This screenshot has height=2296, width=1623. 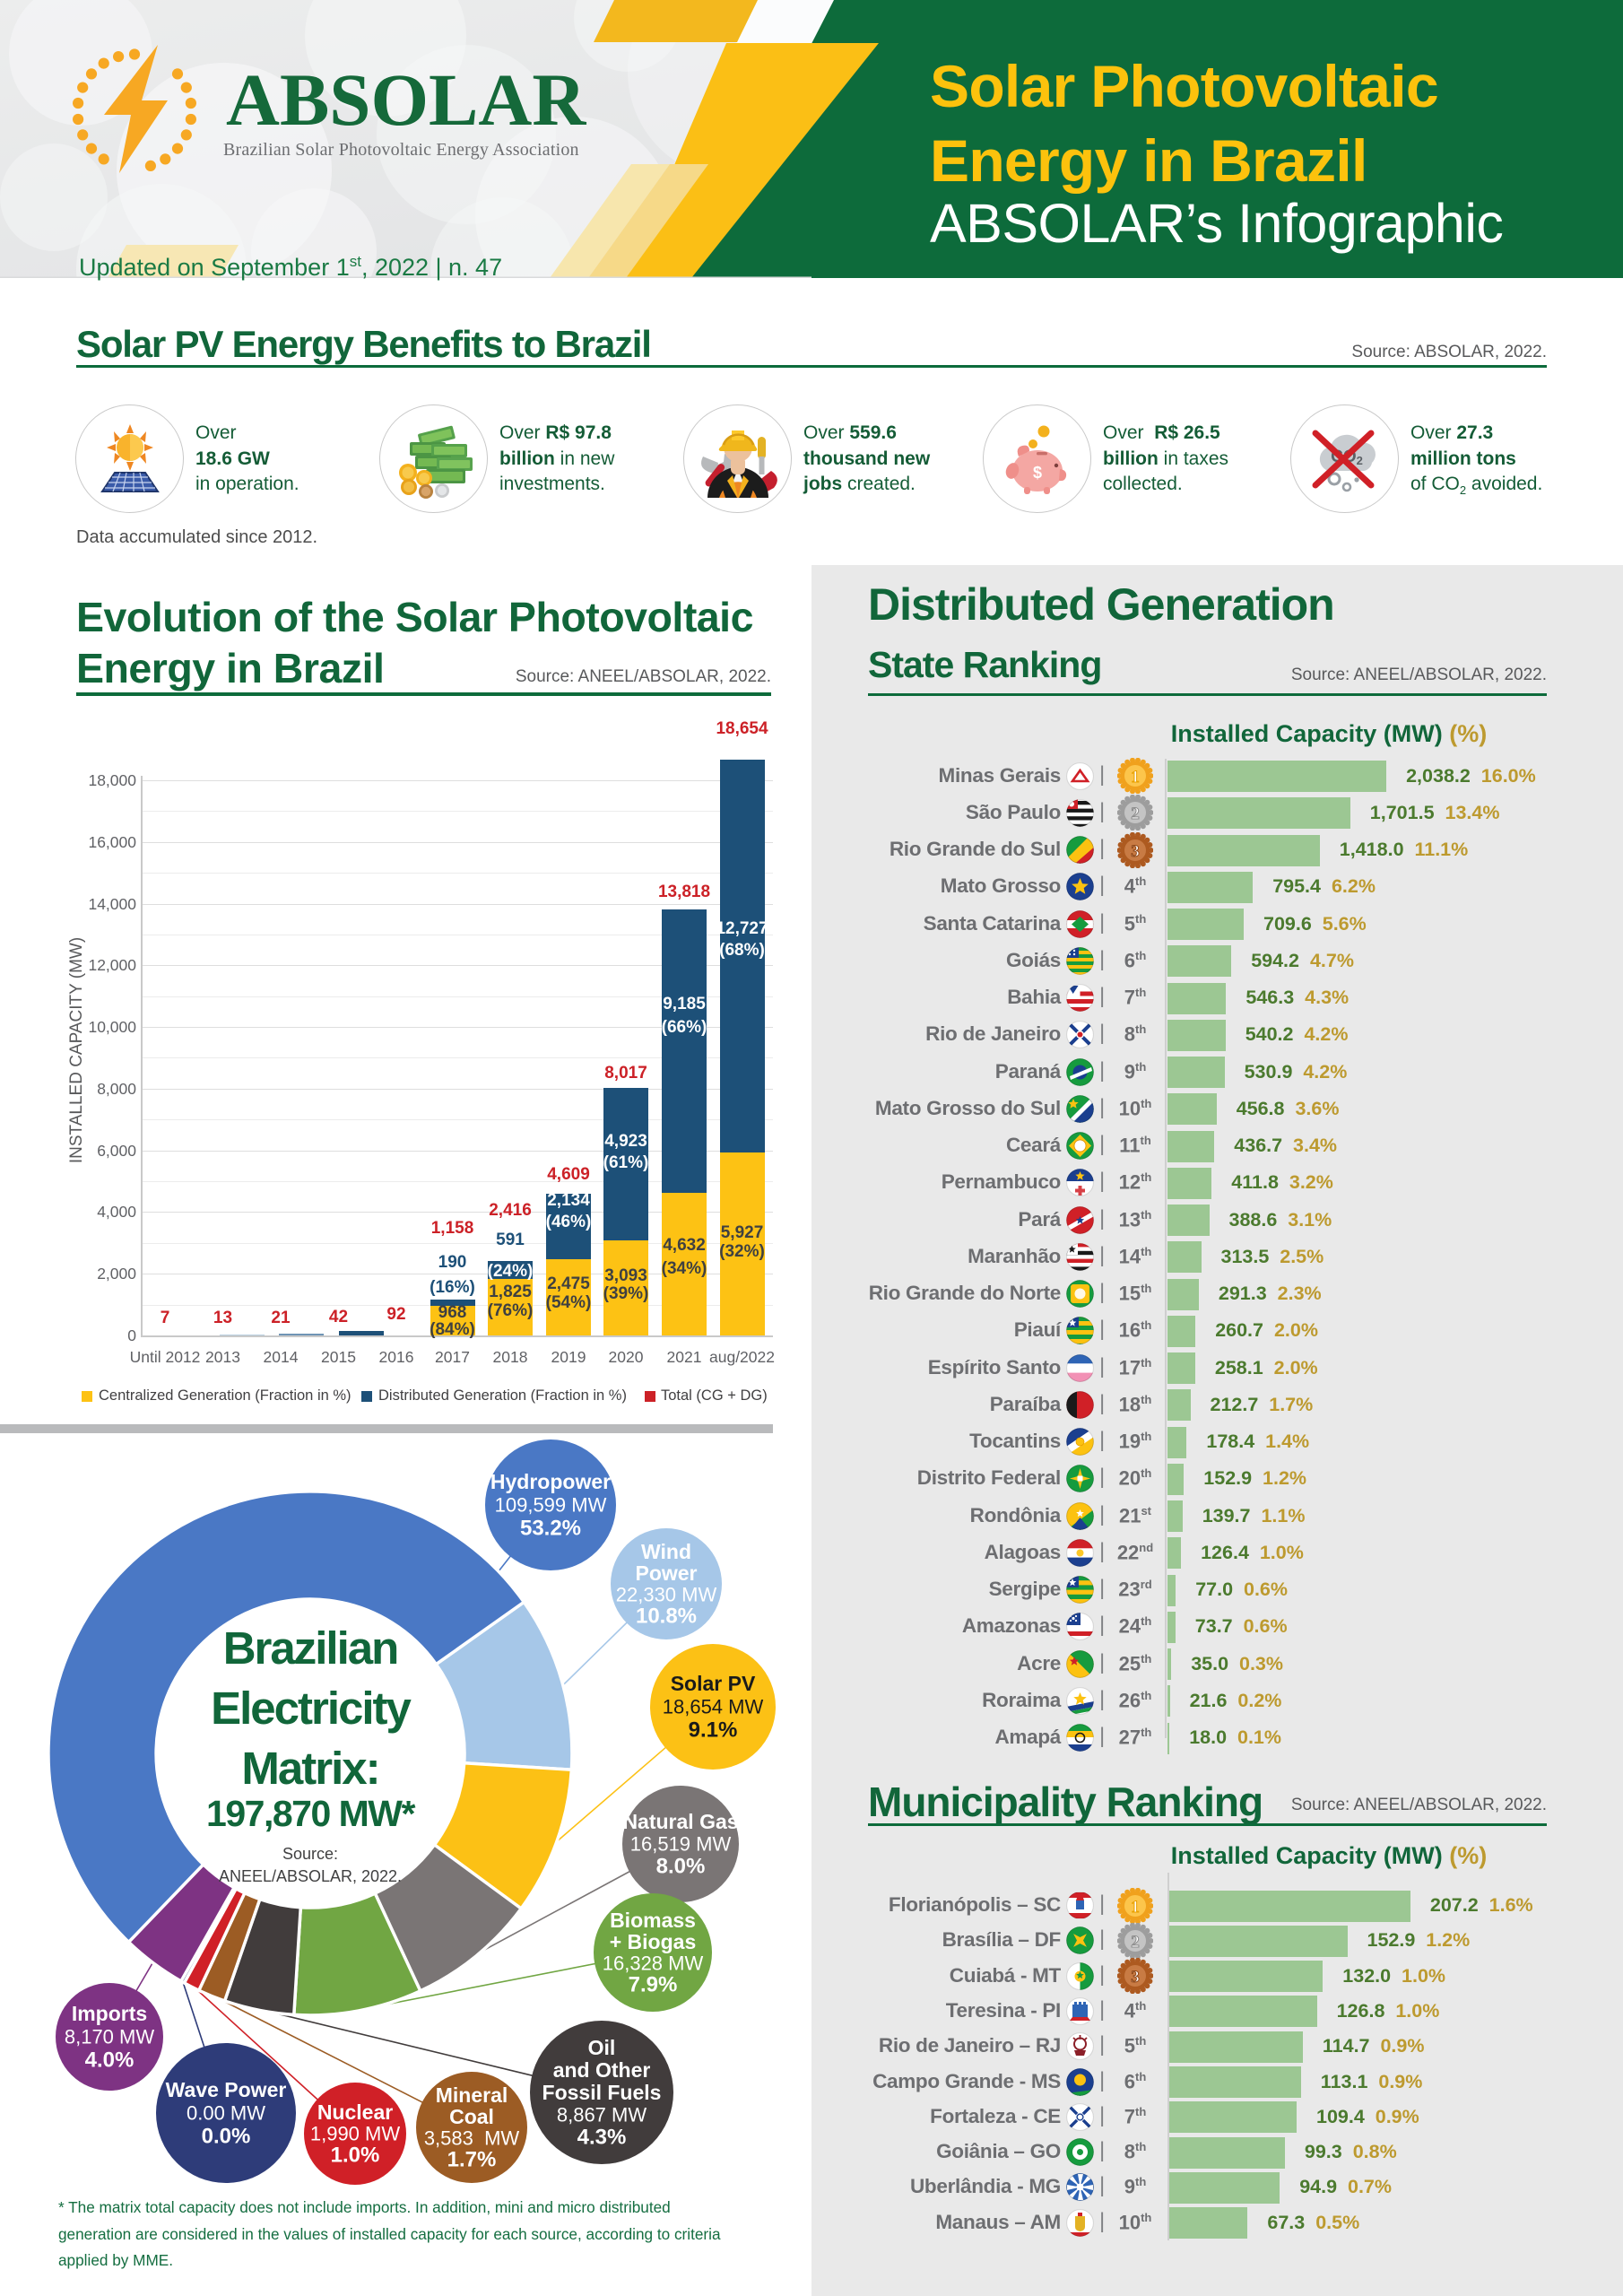 What do you see at coordinates (666, 1551) in the screenshot?
I see `svg-text: Wind` at bounding box center [666, 1551].